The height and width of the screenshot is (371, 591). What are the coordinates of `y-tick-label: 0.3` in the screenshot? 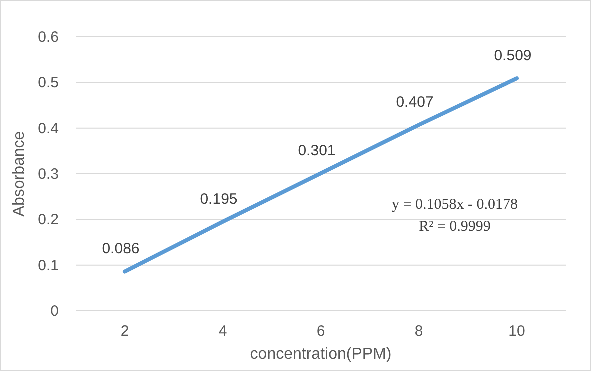 It's located at (48, 174).